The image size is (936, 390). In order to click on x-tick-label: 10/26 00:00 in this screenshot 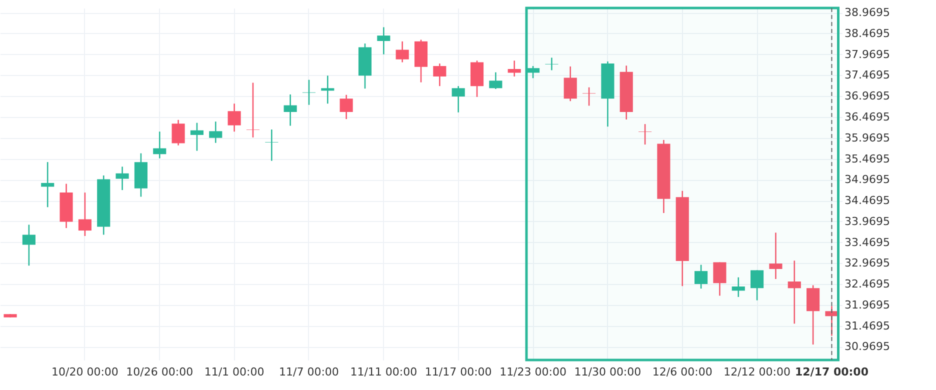, I will do `click(160, 372)`.